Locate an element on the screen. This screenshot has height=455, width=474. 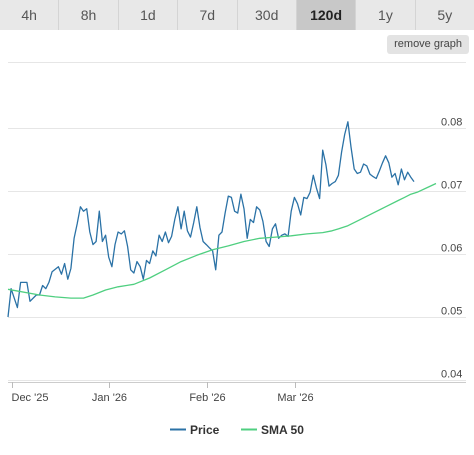
y-tick-label: 0.05 is located at coordinates (451, 312).